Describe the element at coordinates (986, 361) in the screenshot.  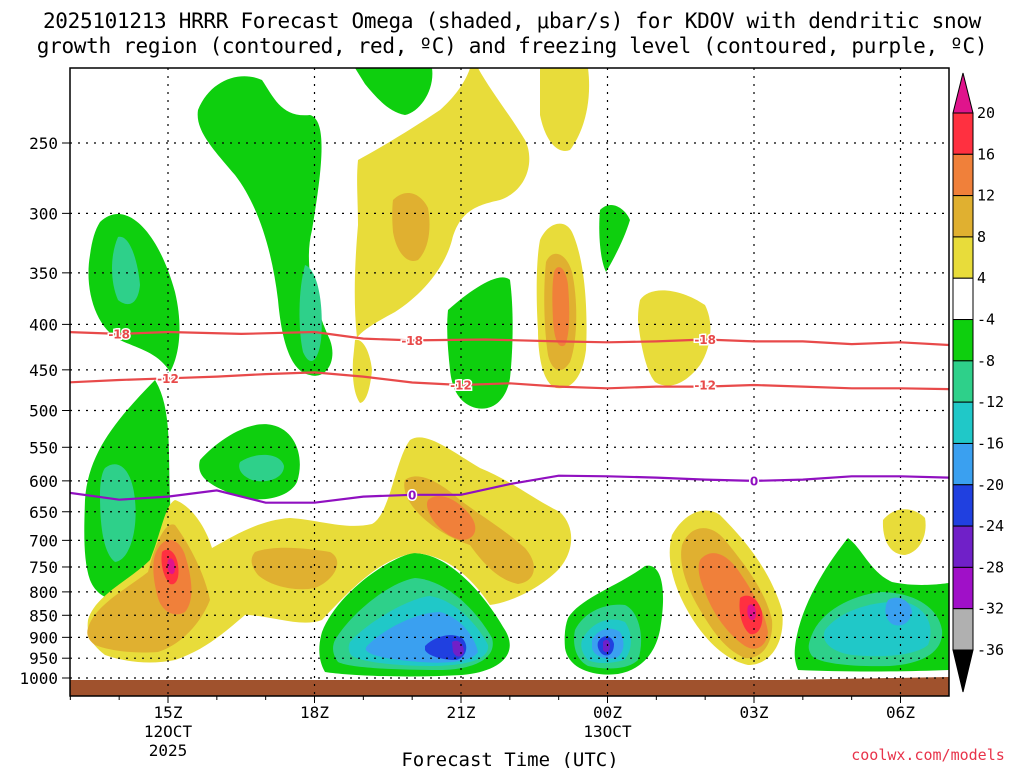
I see `colorbar-label--8: -8` at that location.